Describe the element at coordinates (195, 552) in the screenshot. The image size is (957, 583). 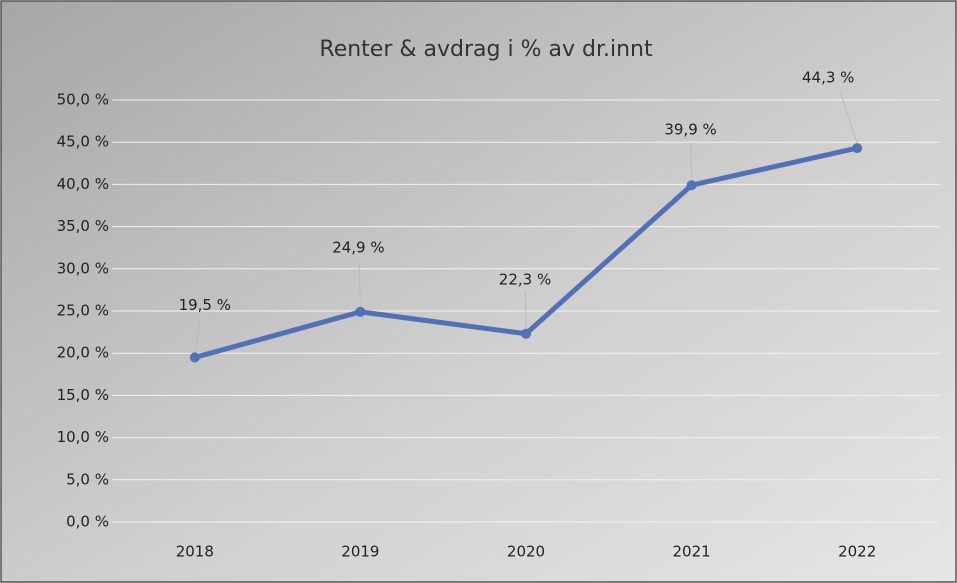
I see `x-tick-label: 2018` at that location.